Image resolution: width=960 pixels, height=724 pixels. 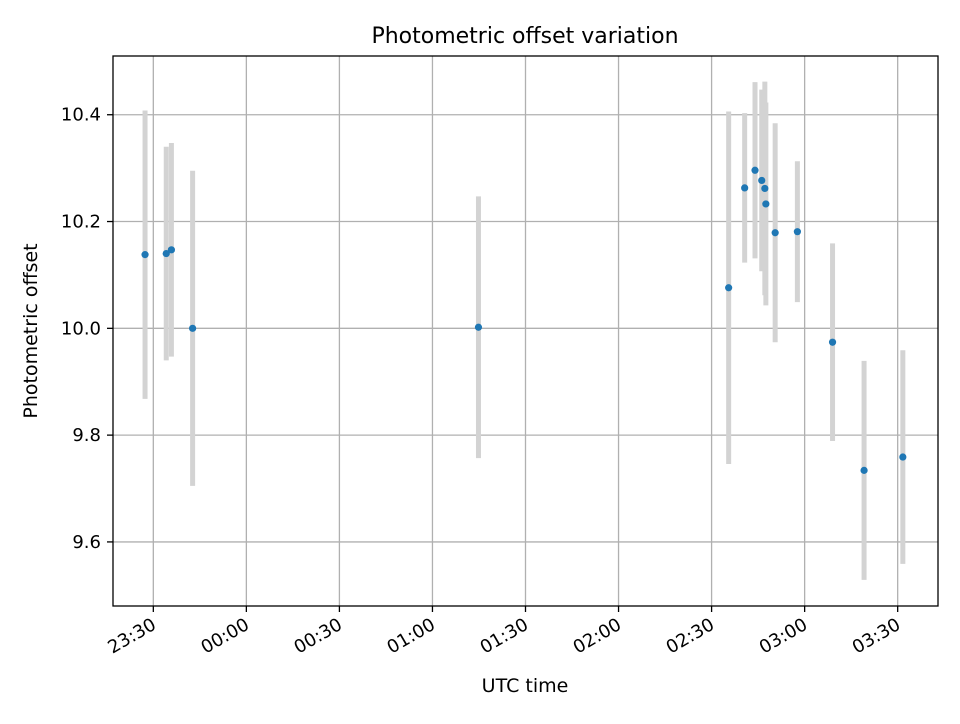 I want to click on chart-title: Photometric offset variation, so click(x=524, y=36).